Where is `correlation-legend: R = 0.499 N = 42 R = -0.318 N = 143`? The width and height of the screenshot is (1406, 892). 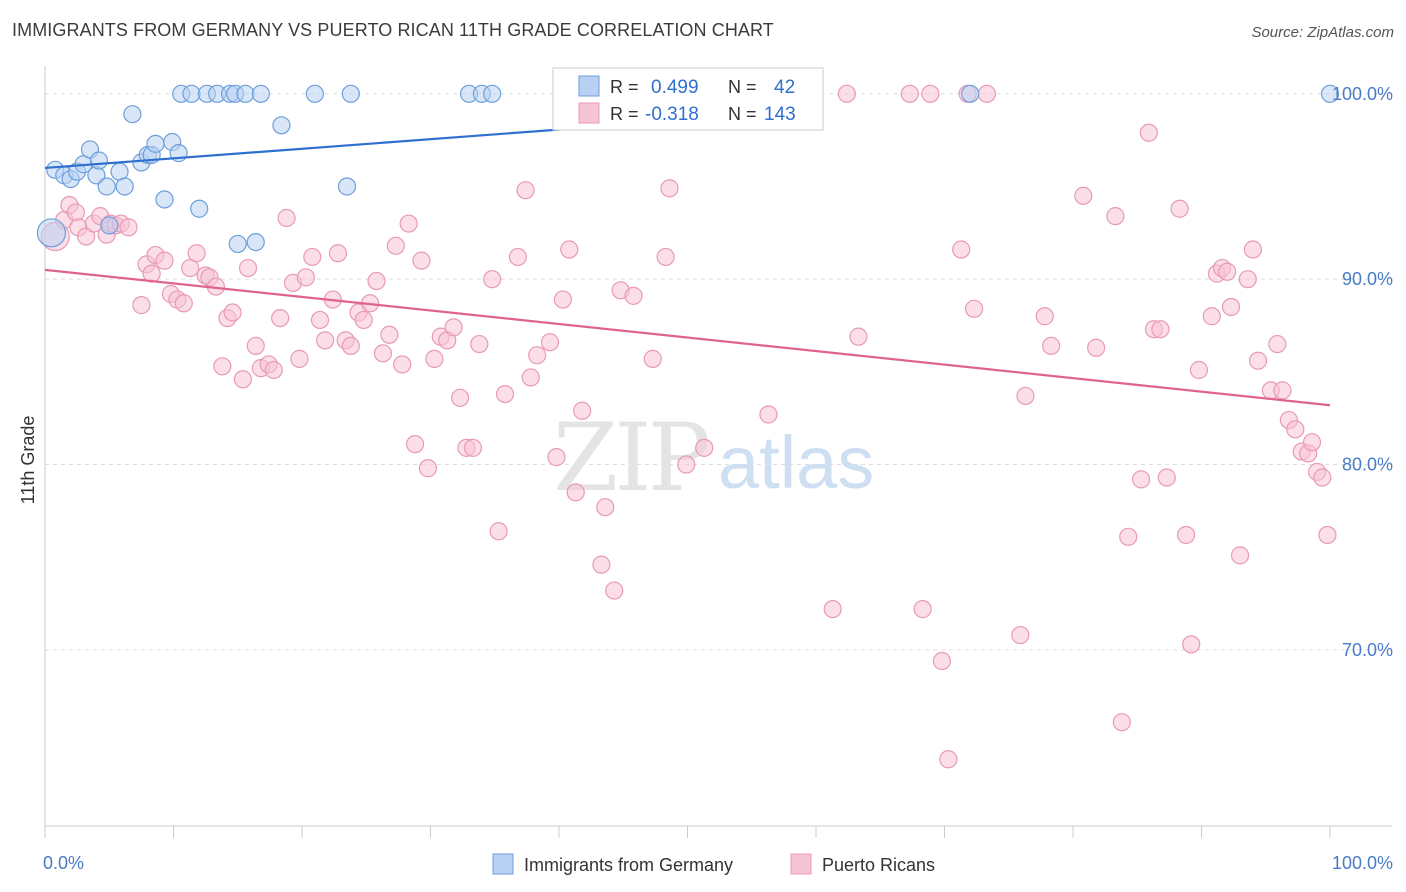
correlation-legend: R = 0.499 N = 42 R = -0.318 N = 143 is located at coordinates (688, 99).